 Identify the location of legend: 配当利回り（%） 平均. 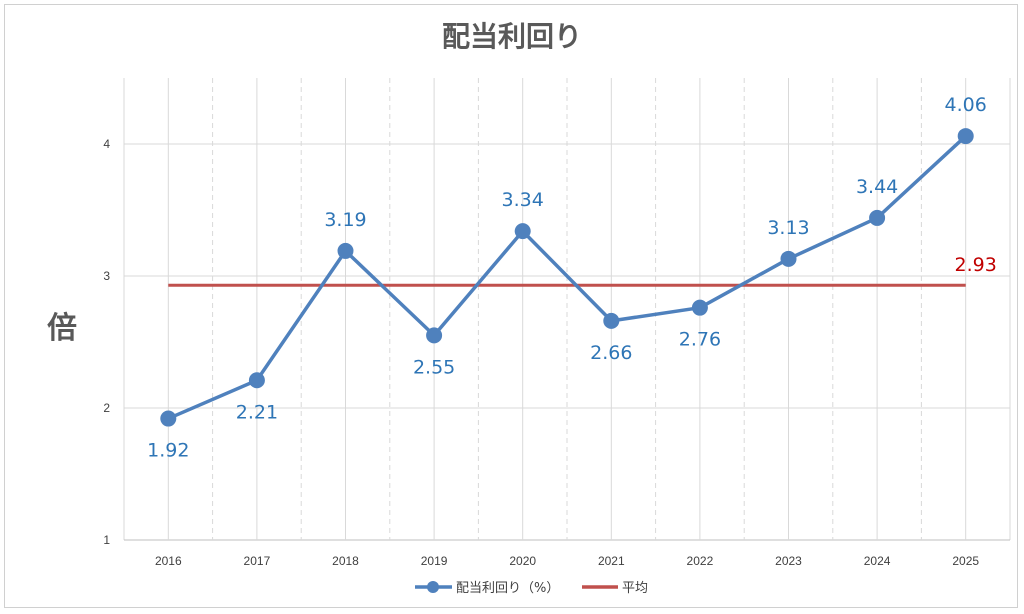
(531, 588).